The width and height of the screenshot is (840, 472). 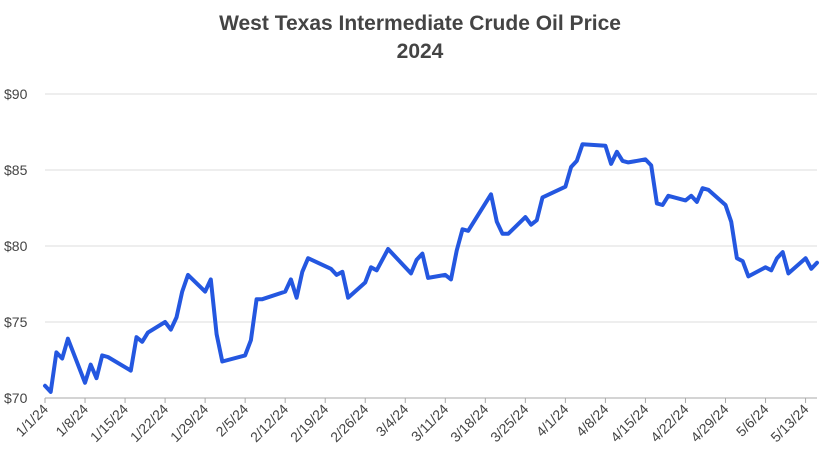 What do you see at coordinates (16, 246) in the screenshot?
I see `y-tick-label: $80` at bounding box center [16, 246].